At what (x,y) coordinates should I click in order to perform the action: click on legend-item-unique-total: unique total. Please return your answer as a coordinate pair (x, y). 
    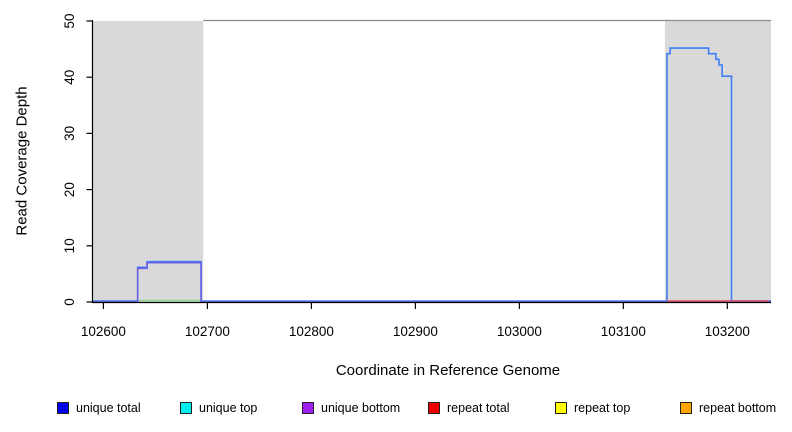
    Looking at the image, I should click on (99, 408).